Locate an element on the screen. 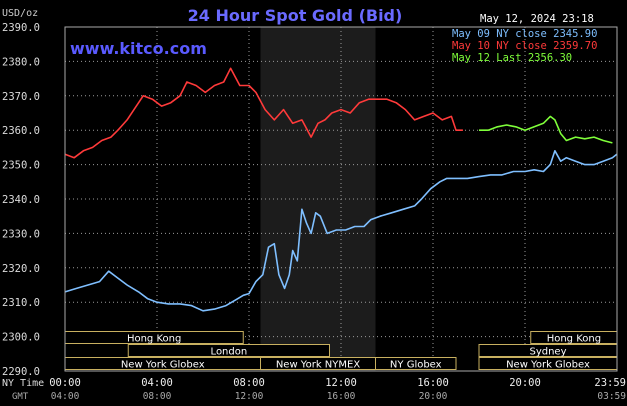 The width and height of the screenshot is (627, 406). x-tick-label-gmt: 04:00 is located at coordinates (65, 396).